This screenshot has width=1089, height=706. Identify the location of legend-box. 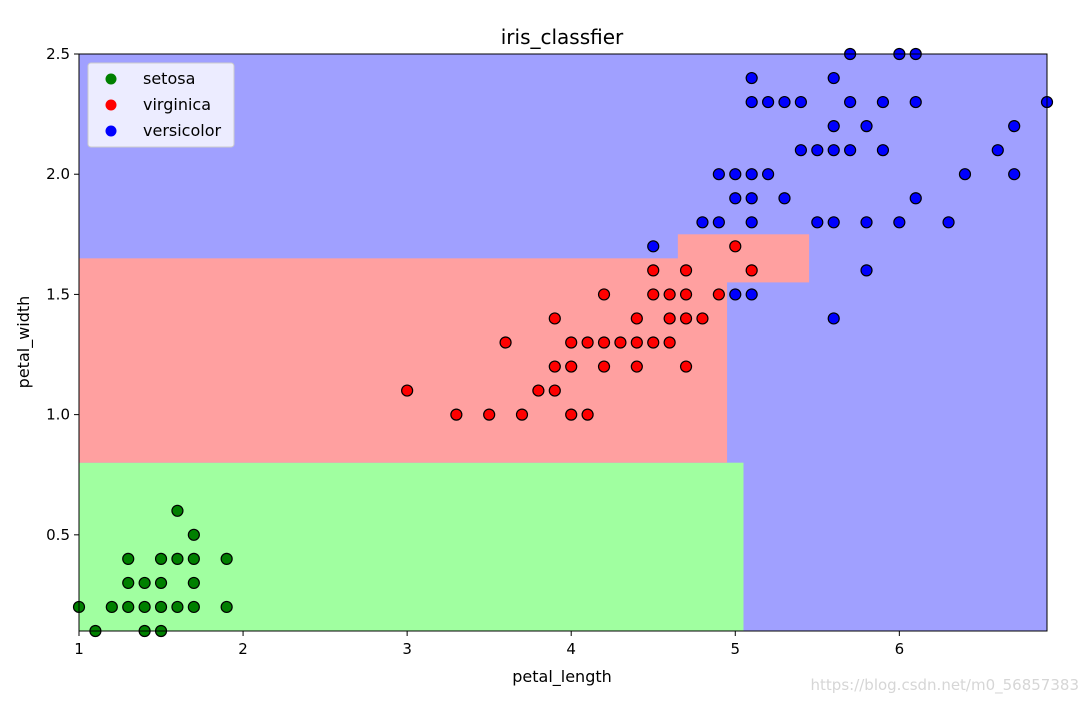
(161, 105).